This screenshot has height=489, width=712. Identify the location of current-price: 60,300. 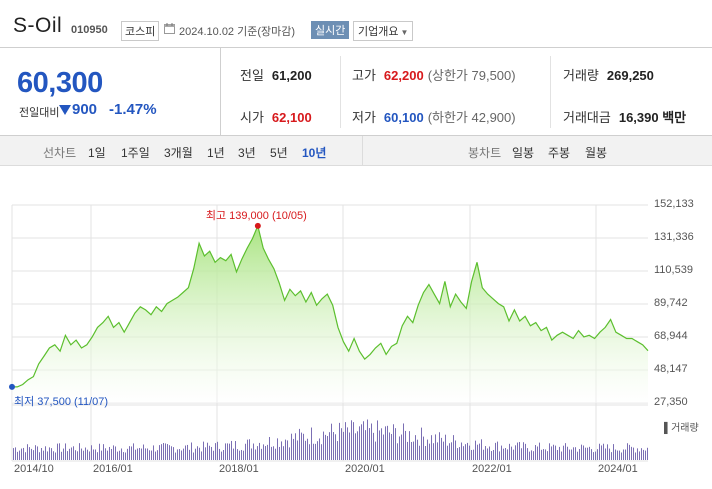
(60, 83).